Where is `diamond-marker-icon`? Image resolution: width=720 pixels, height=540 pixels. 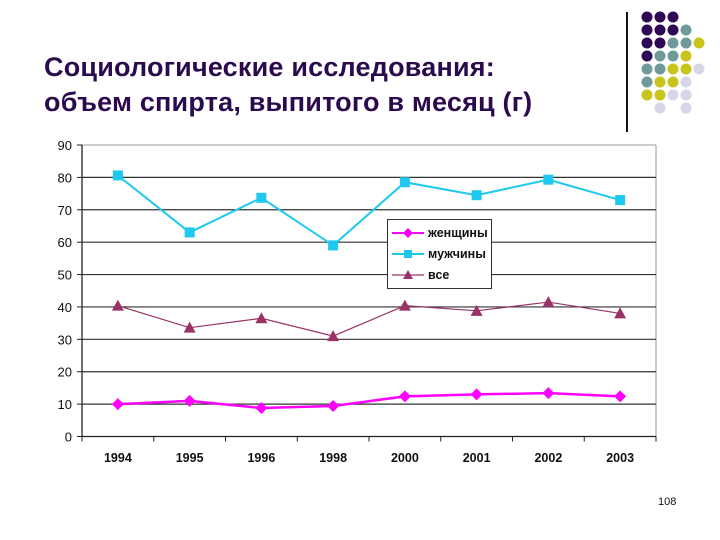 diamond-marker-icon is located at coordinates (408, 233).